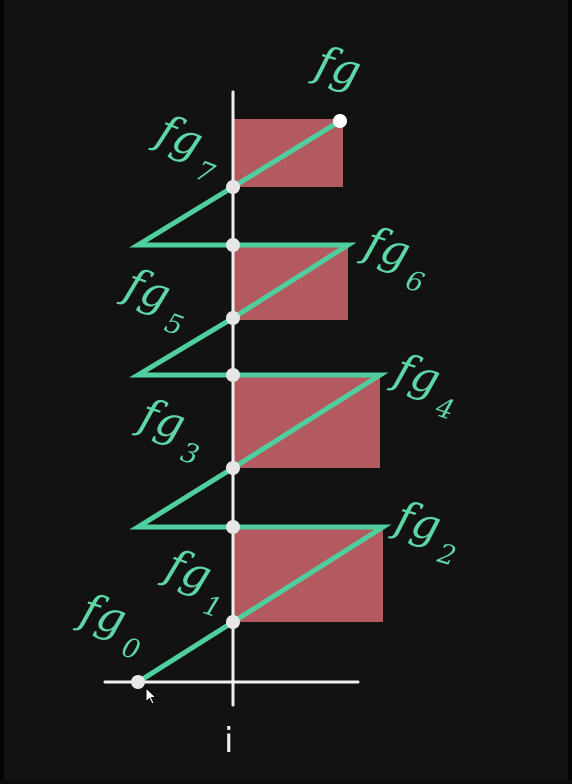 This screenshot has width=572, height=784. I want to click on point-fg5, so click(233, 318).